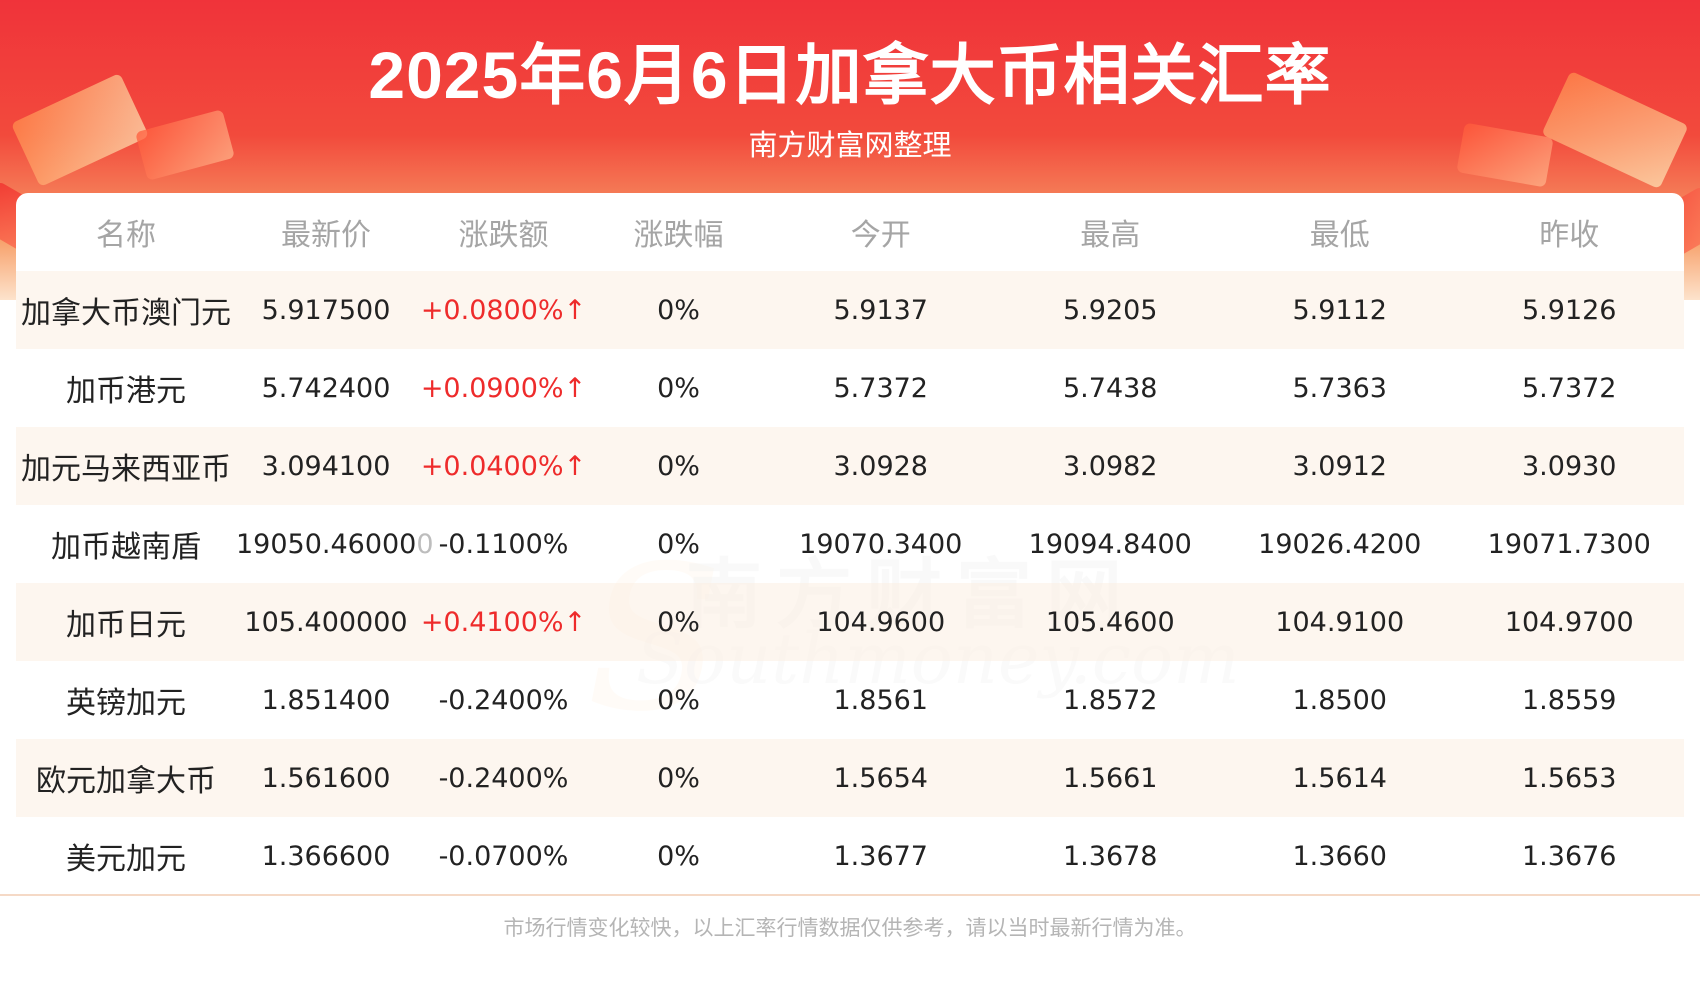 The width and height of the screenshot is (1700, 1000). What do you see at coordinates (126, 622) in the screenshot?
I see `cell-name: 加币日元` at bounding box center [126, 622].